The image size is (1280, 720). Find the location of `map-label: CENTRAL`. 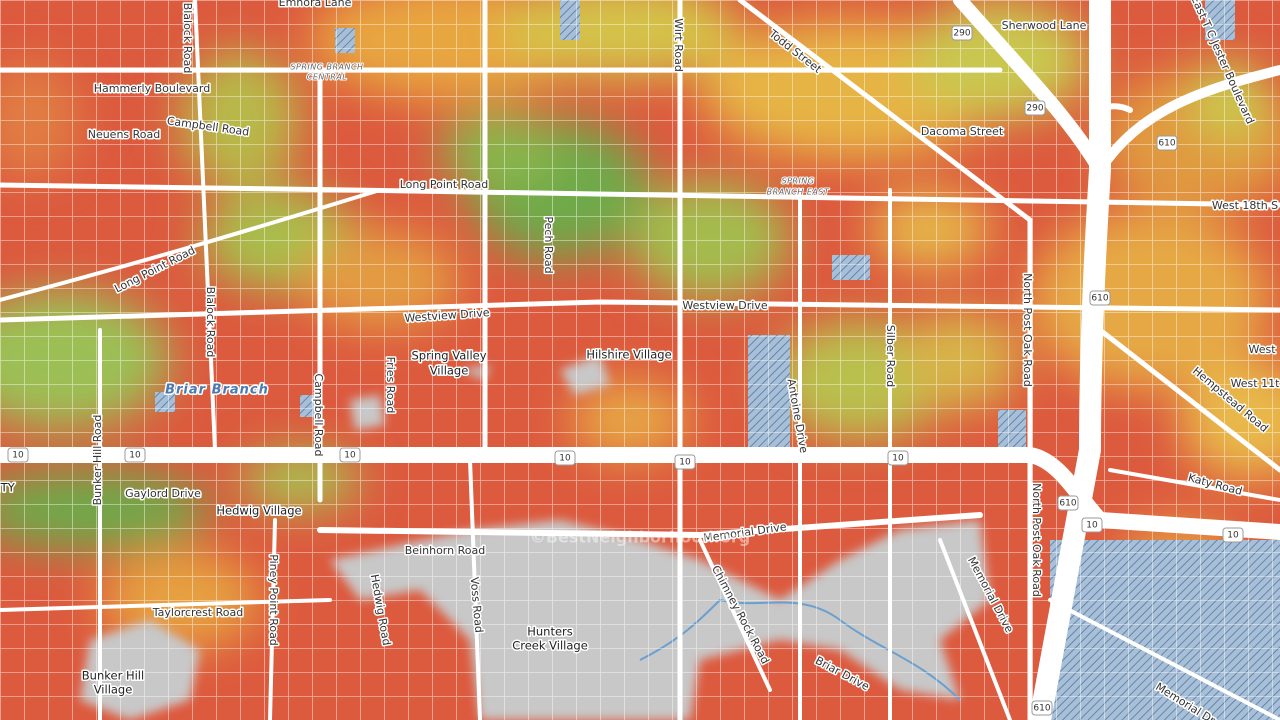

map-label: CENTRAL is located at coordinates (327, 77).